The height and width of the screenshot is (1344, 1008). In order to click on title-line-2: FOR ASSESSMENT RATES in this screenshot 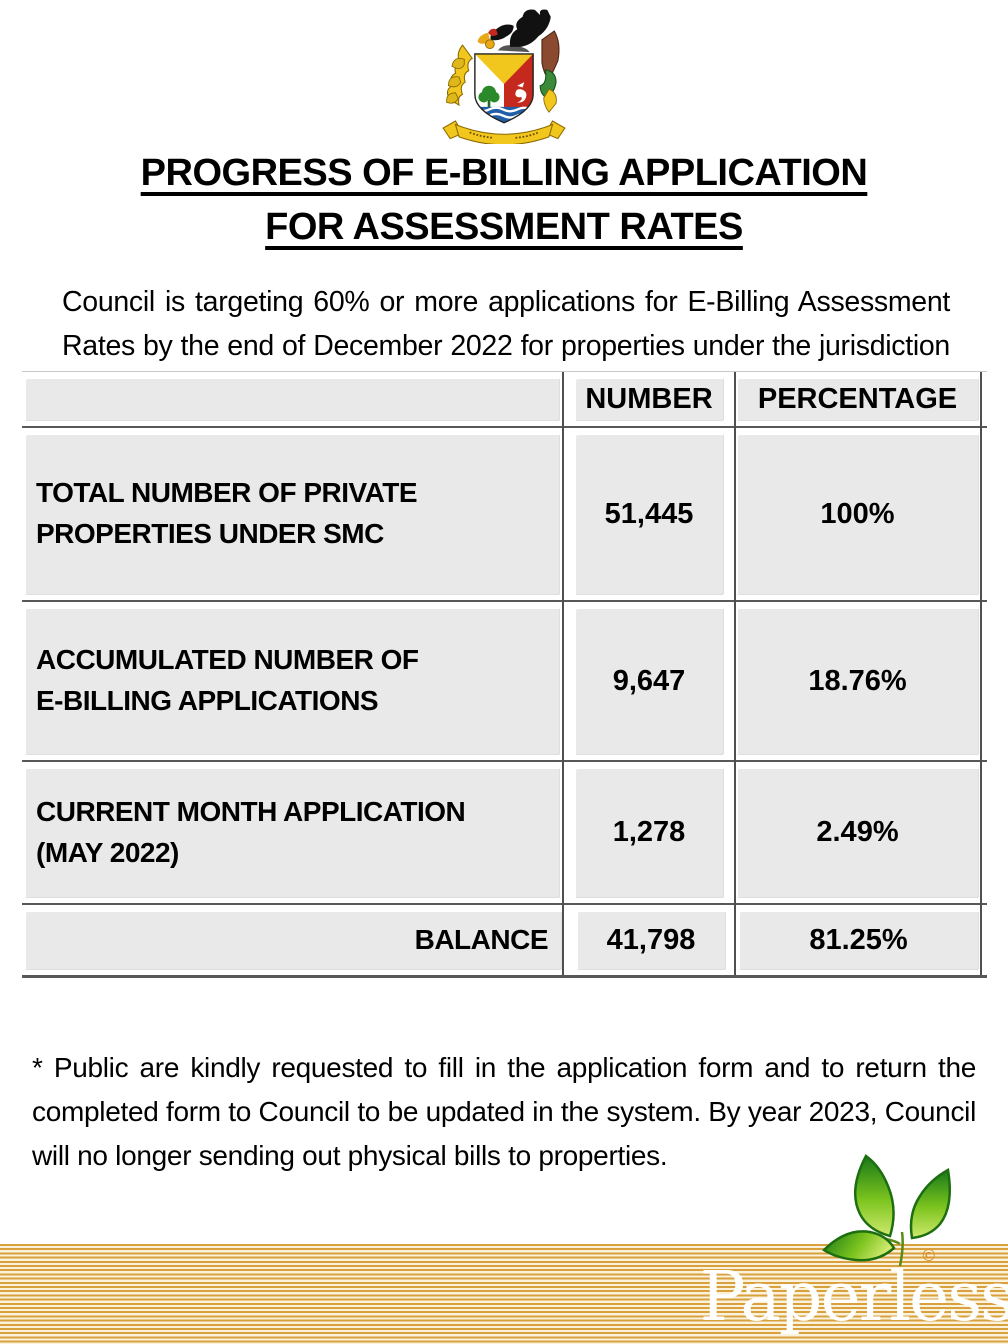, I will do `click(504, 227)`.